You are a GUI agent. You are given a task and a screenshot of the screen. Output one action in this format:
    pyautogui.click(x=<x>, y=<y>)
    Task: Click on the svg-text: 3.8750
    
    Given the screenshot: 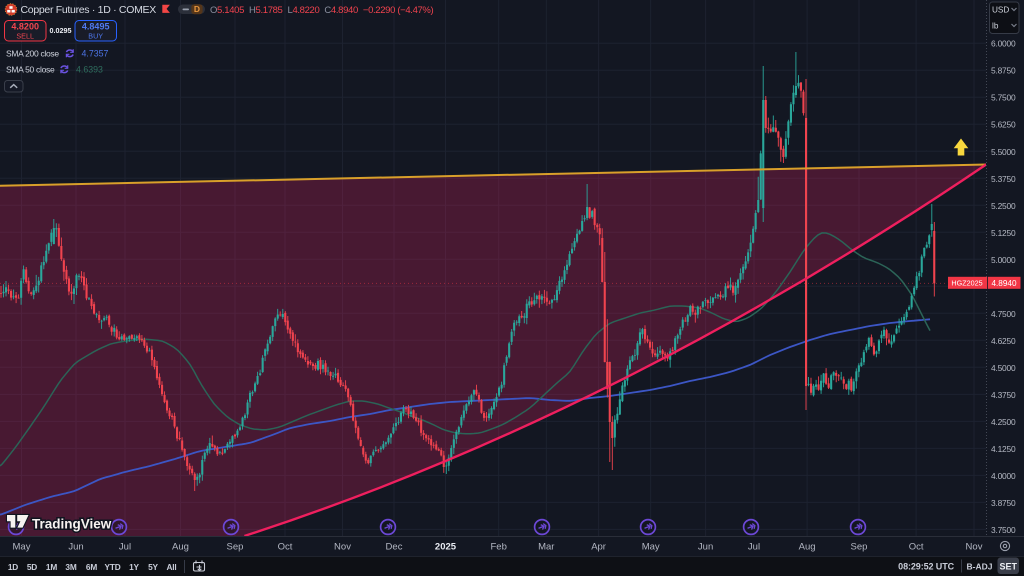 What is the action you would take?
    pyautogui.click(x=1003, y=503)
    